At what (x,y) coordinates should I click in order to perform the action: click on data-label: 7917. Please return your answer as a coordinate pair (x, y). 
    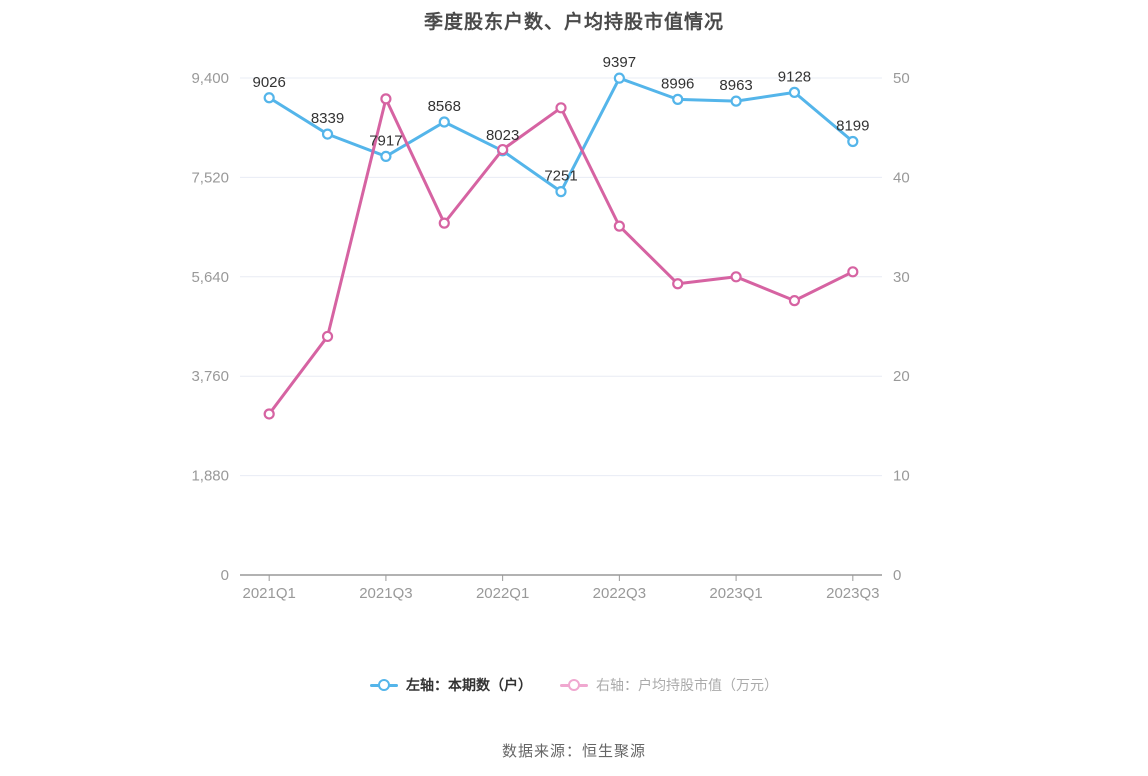
    Looking at the image, I should click on (385, 140).